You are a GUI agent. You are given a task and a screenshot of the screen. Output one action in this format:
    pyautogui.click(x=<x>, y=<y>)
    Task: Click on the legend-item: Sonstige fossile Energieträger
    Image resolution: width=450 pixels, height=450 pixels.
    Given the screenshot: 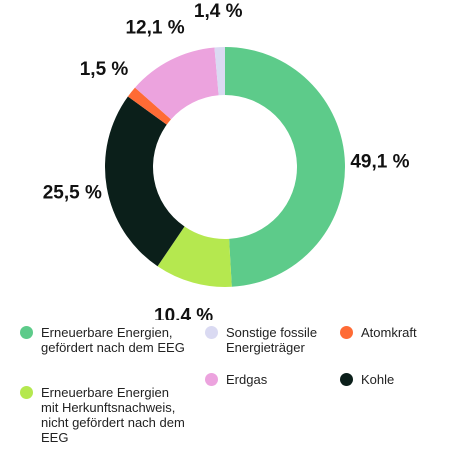 What is the action you would take?
    pyautogui.click(x=267, y=340)
    